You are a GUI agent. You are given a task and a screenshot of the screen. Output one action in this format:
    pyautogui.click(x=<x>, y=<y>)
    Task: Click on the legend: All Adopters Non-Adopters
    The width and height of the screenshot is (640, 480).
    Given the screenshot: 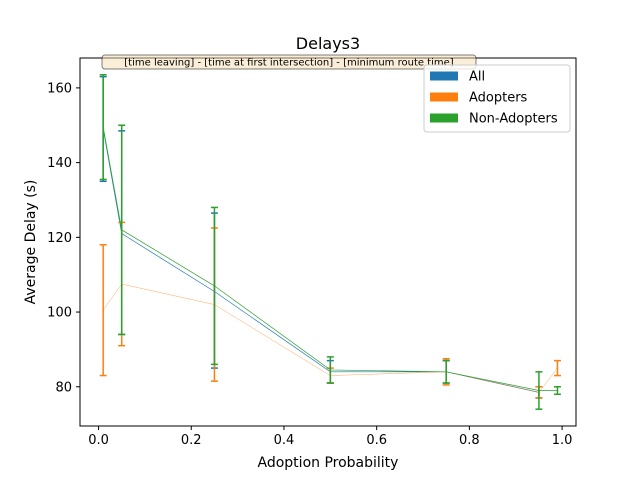 What is the action you would take?
    pyautogui.click(x=497, y=98)
    